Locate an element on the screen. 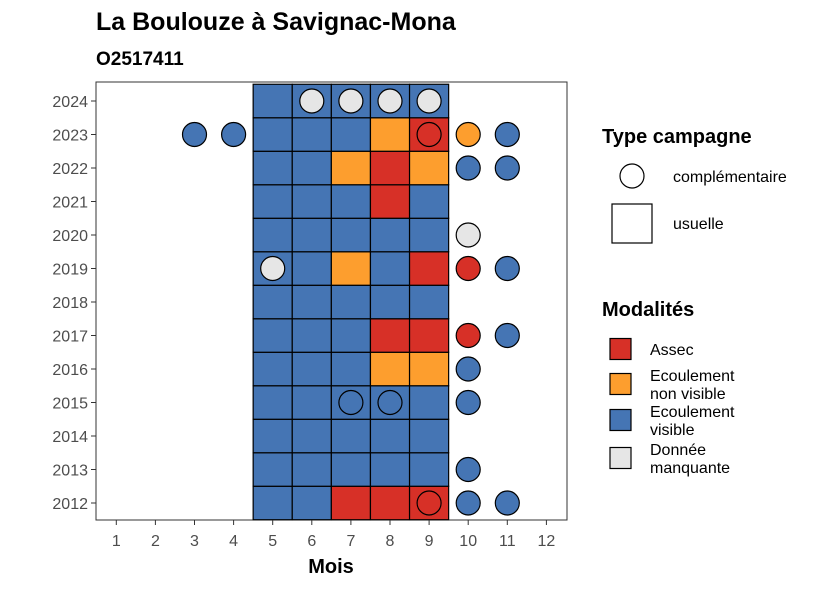  x-tick-label: 9 is located at coordinates (429, 541).